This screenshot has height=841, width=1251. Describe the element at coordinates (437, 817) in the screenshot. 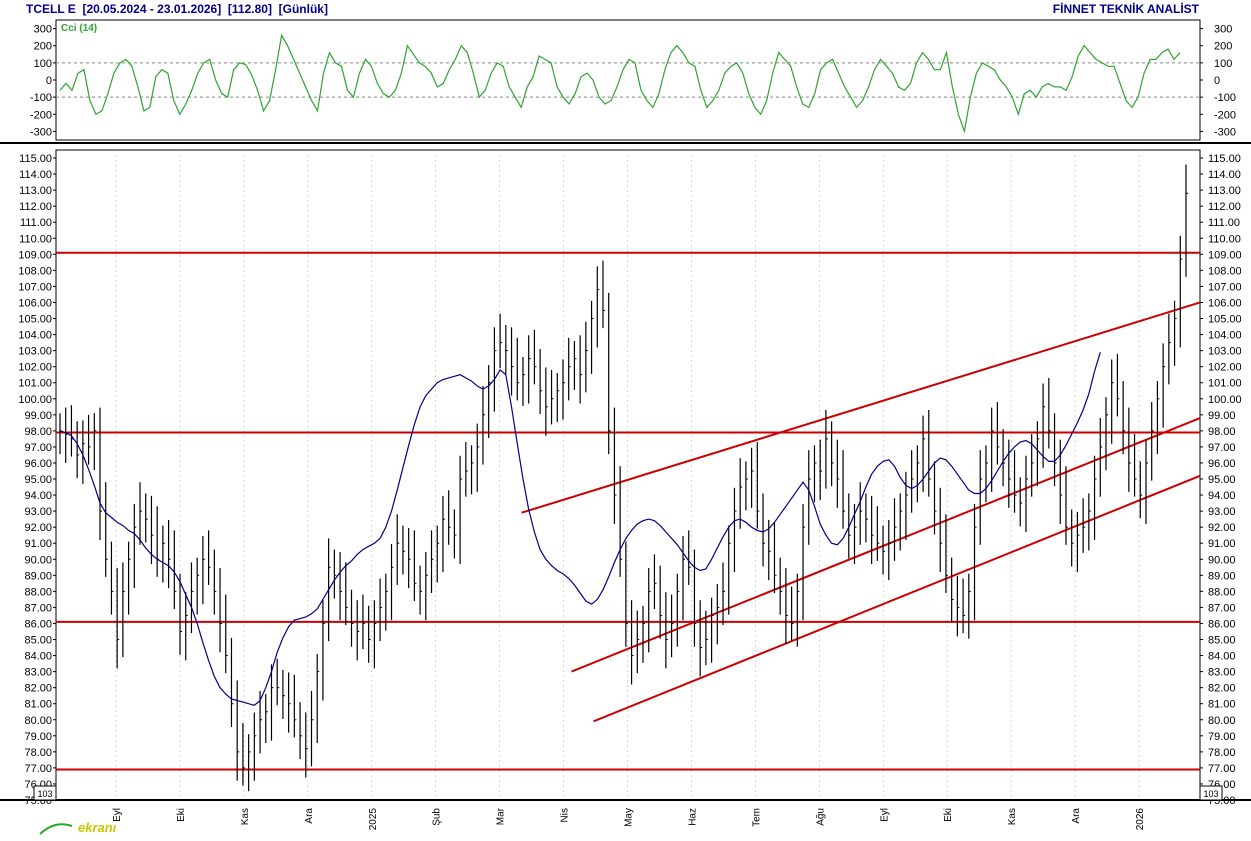

I see `x-axis-label: Şub` at that location.